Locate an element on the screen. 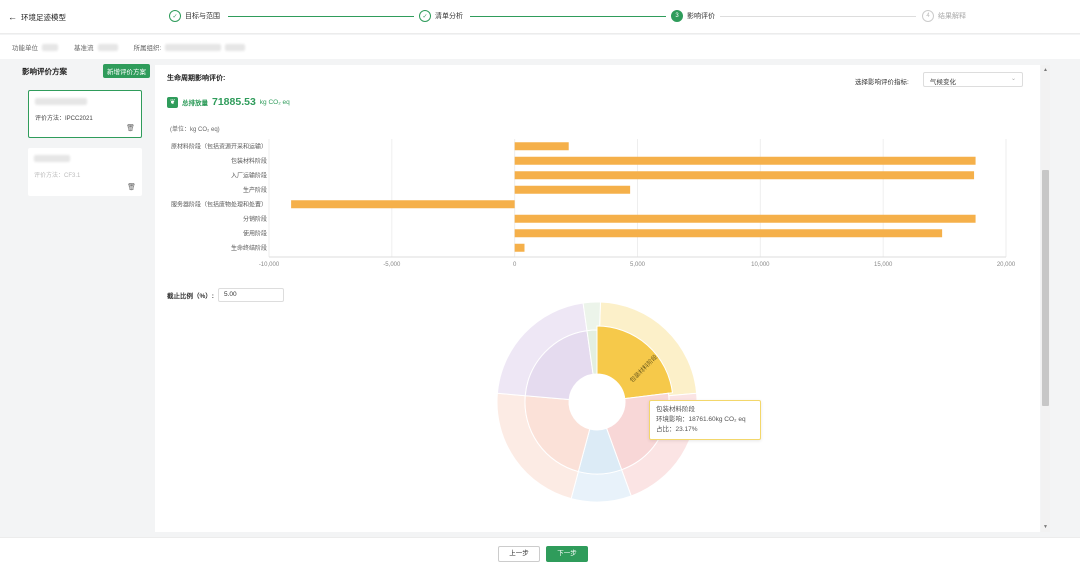 This screenshot has width=1080, height=569. category-label: 服务器阶段（包括废物处理和处置） is located at coordinates (219, 204).